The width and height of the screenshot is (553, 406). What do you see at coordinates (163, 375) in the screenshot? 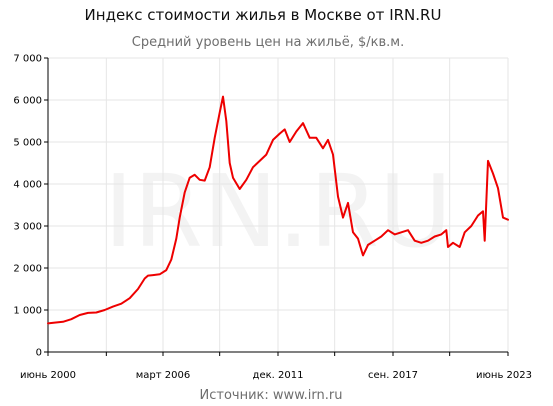
I see `x-tick-label: март 2006` at bounding box center [163, 375].